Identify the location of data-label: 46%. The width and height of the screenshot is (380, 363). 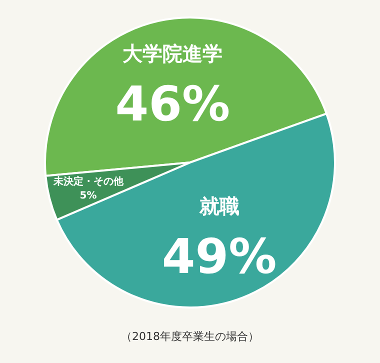
(172, 104).